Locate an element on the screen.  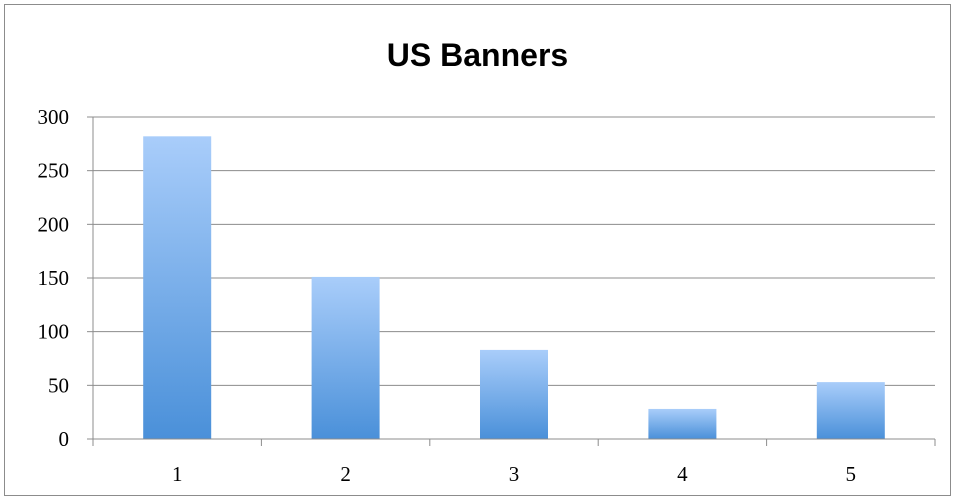
x-tick-label: 3 is located at coordinates (514, 474).